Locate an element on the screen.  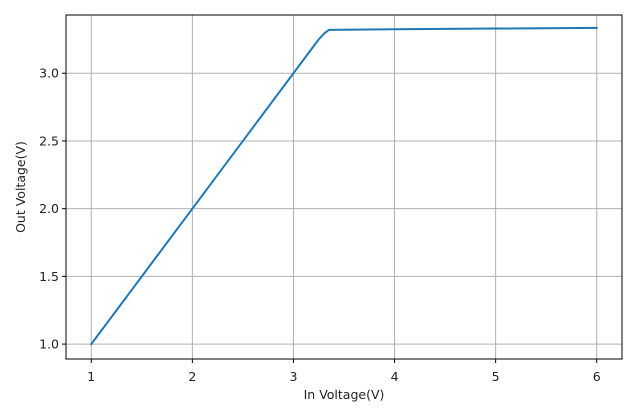
x-tick-label: 5 is located at coordinates (496, 376).